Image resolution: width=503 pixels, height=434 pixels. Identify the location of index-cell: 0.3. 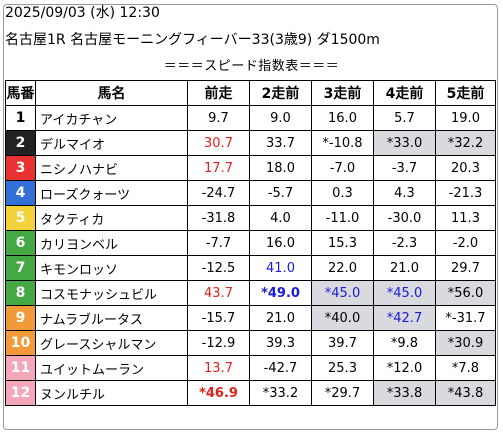
(342, 193).